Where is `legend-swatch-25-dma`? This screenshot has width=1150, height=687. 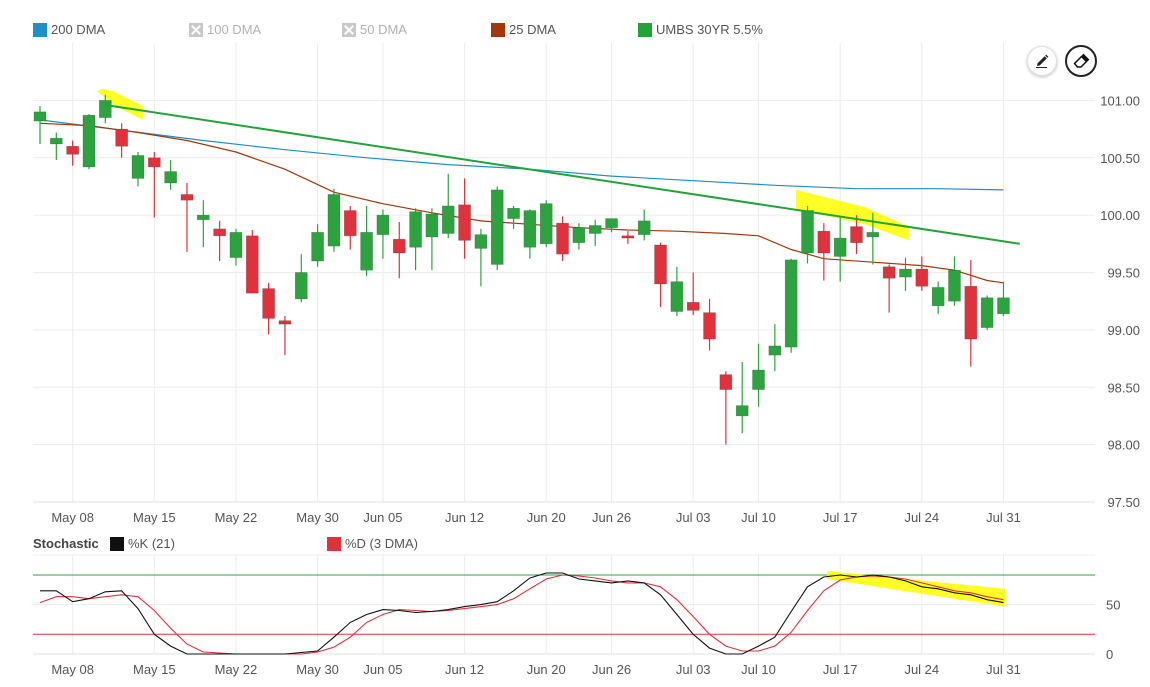 legend-swatch-25-dma is located at coordinates (498, 29).